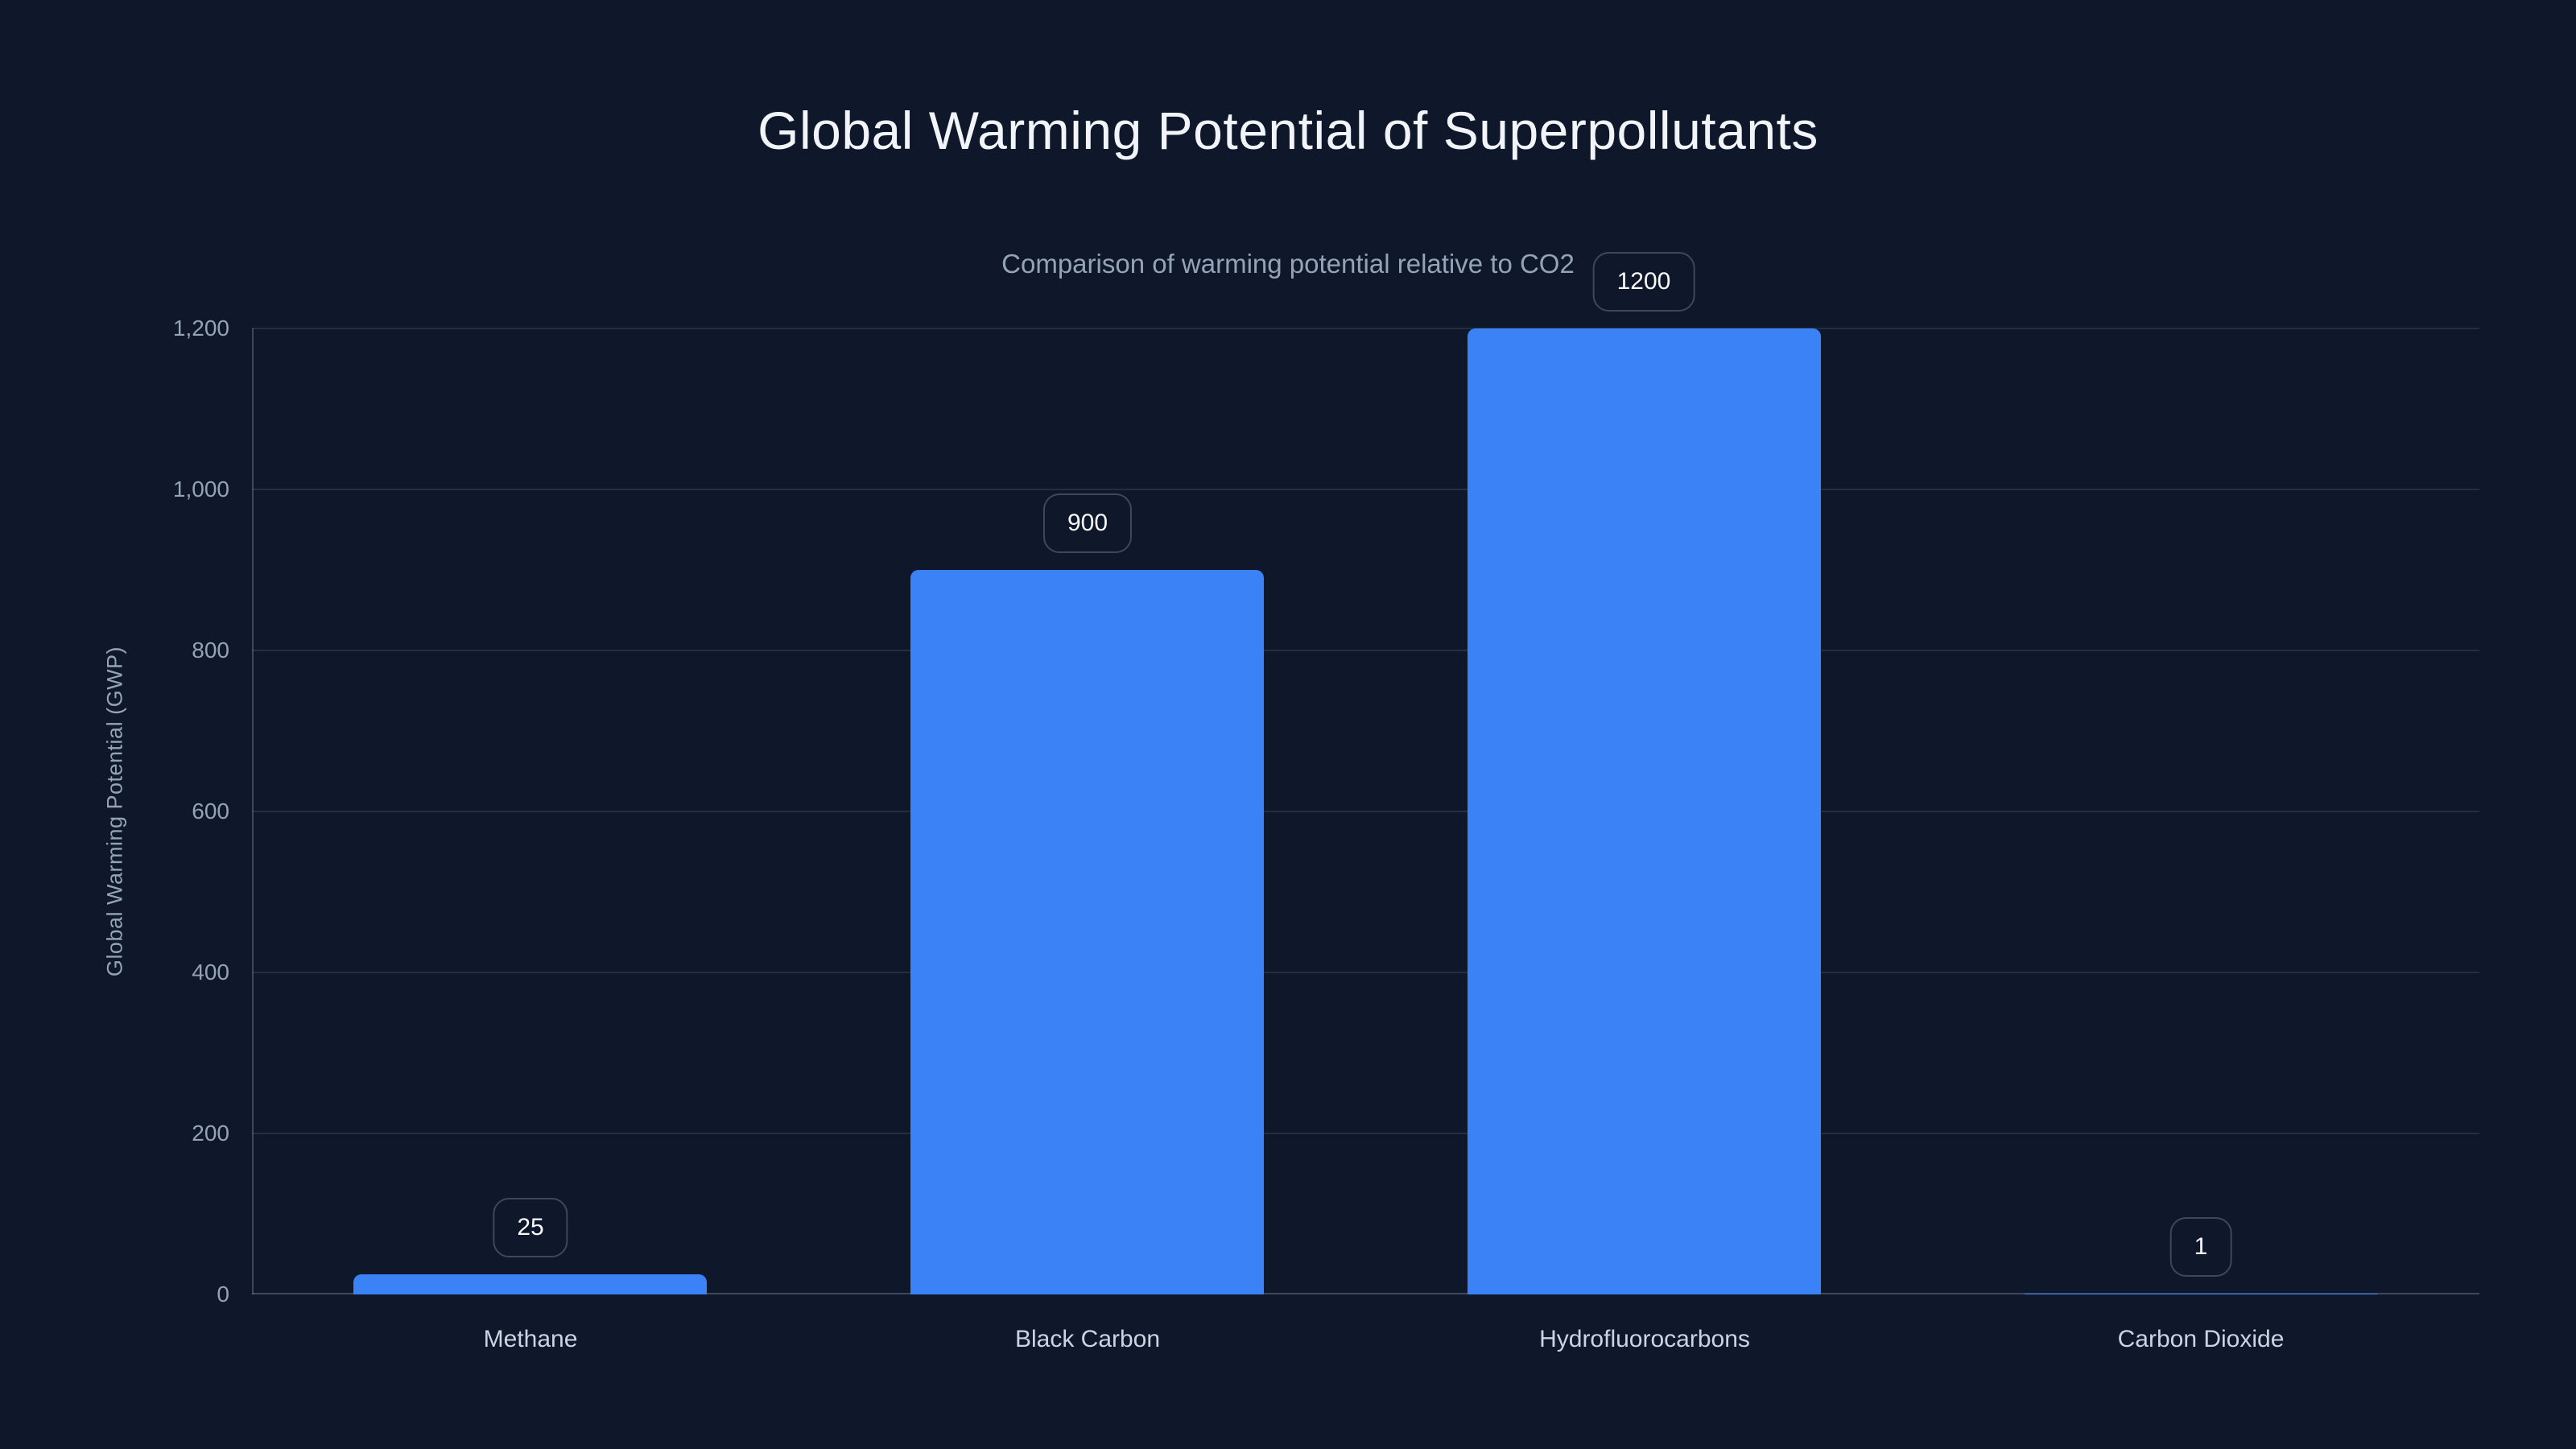  What do you see at coordinates (1087, 932) in the screenshot?
I see `bar-black-carbon` at bounding box center [1087, 932].